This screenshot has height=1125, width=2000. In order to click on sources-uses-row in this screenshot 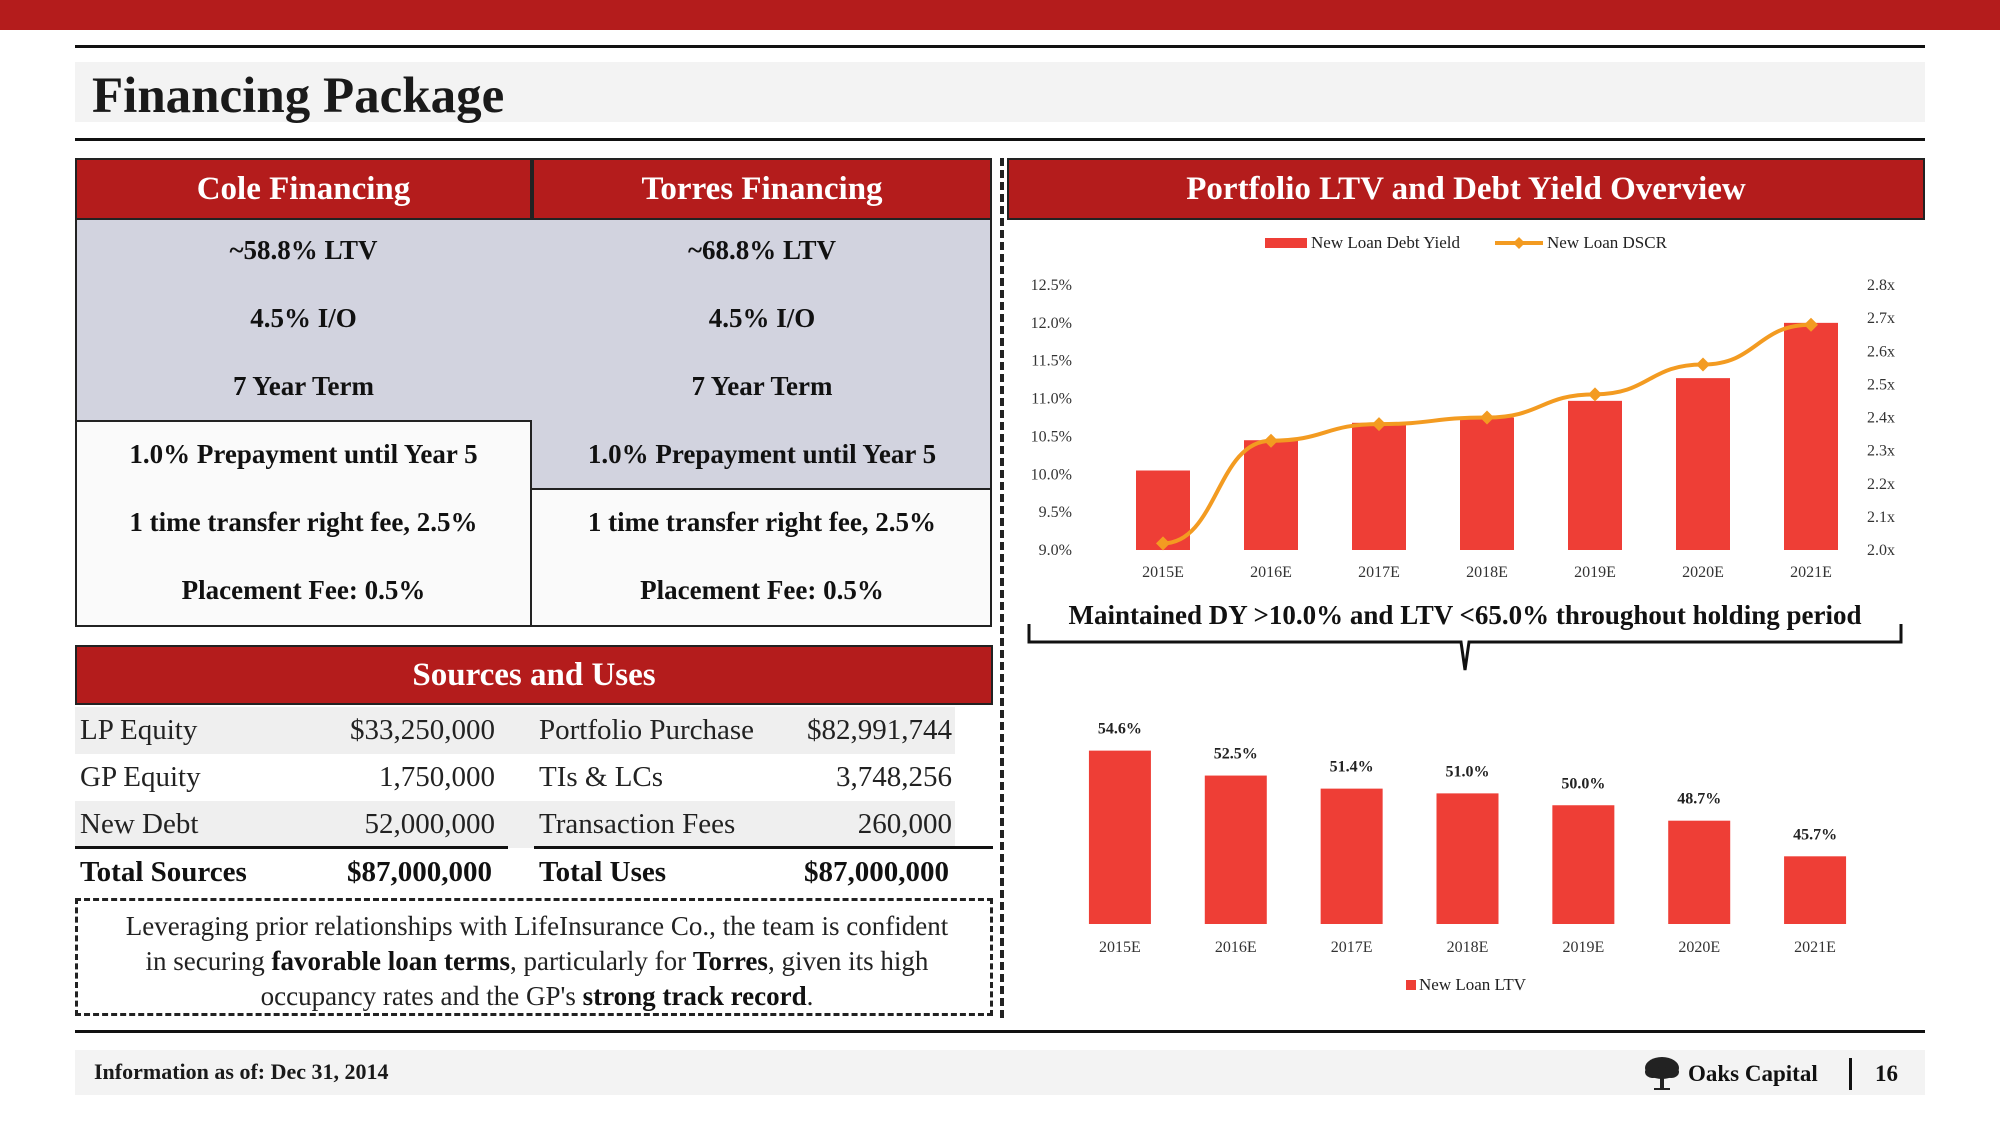, I will do `click(515, 730)`.